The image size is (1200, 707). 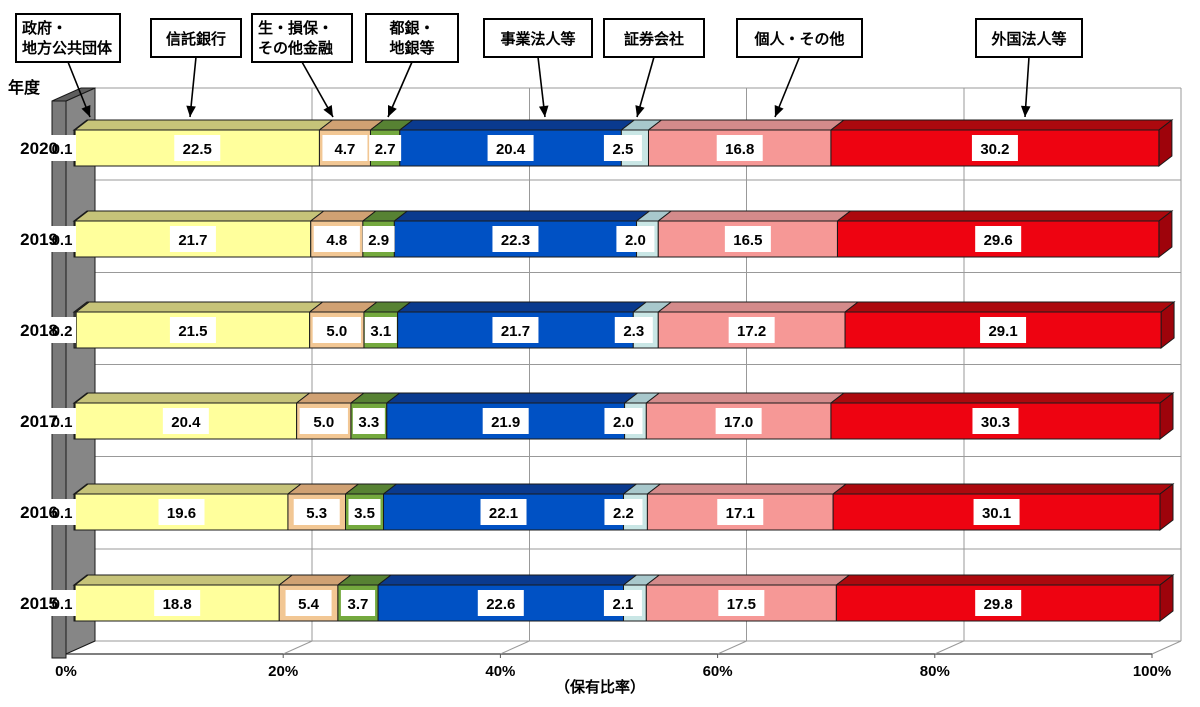 What do you see at coordinates (618, 668) in the screenshot?
I see `x-axis-floor: 0% 20% 40% 60% 80% 100% （保有比率）` at bounding box center [618, 668].